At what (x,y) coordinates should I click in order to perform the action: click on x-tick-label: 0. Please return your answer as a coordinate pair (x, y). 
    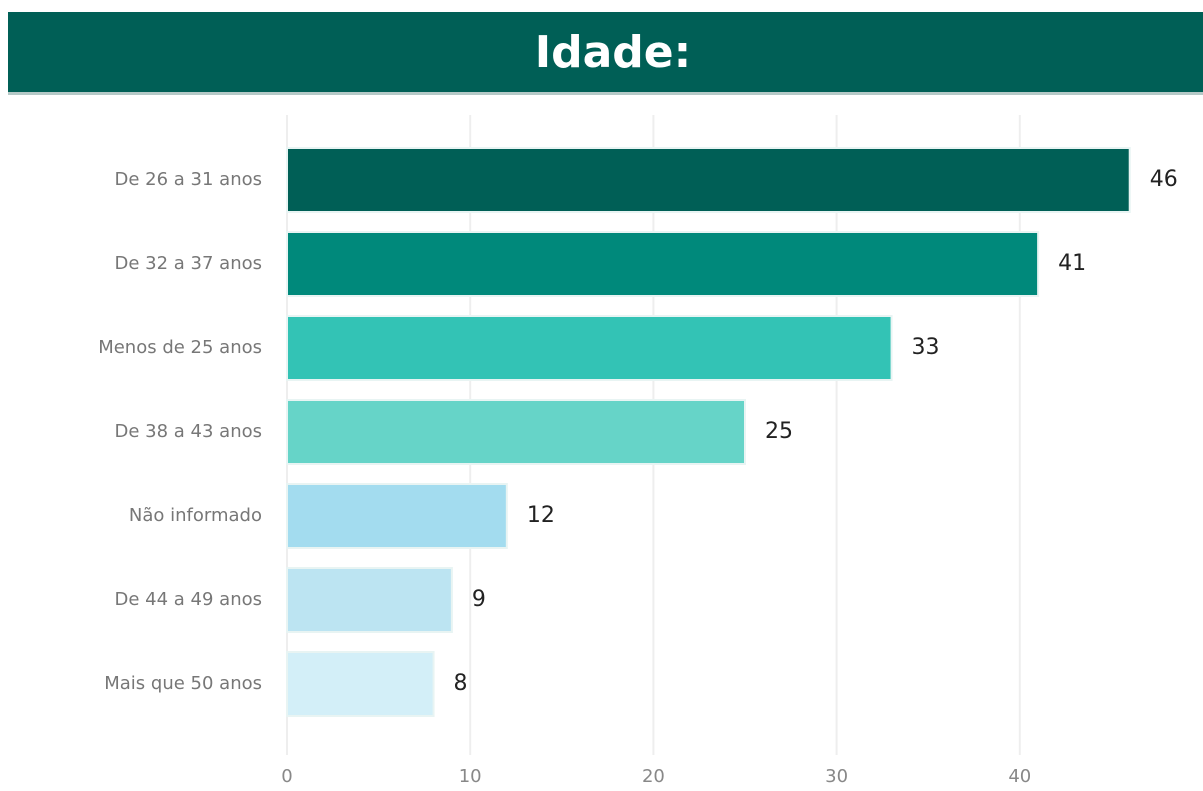
    Looking at the image, I should click on (286, 776).